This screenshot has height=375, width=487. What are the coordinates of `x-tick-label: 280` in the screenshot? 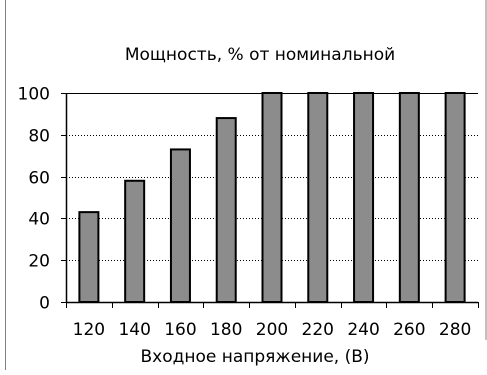 It's located at (455, 330).